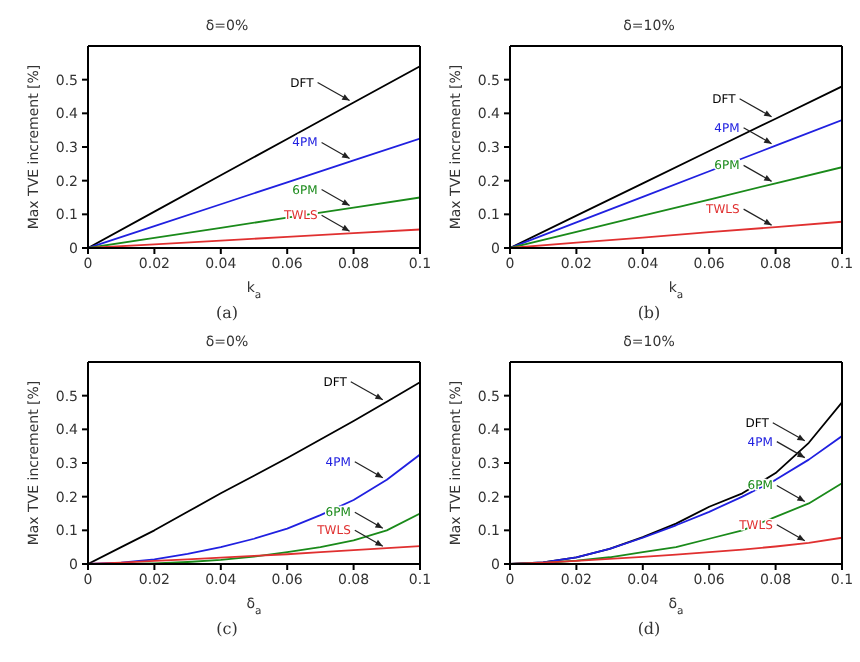 The image size is (860, 662). Describe the element at coordinates (226, 313) in the screenshot. I see `text: (a)` at that location.